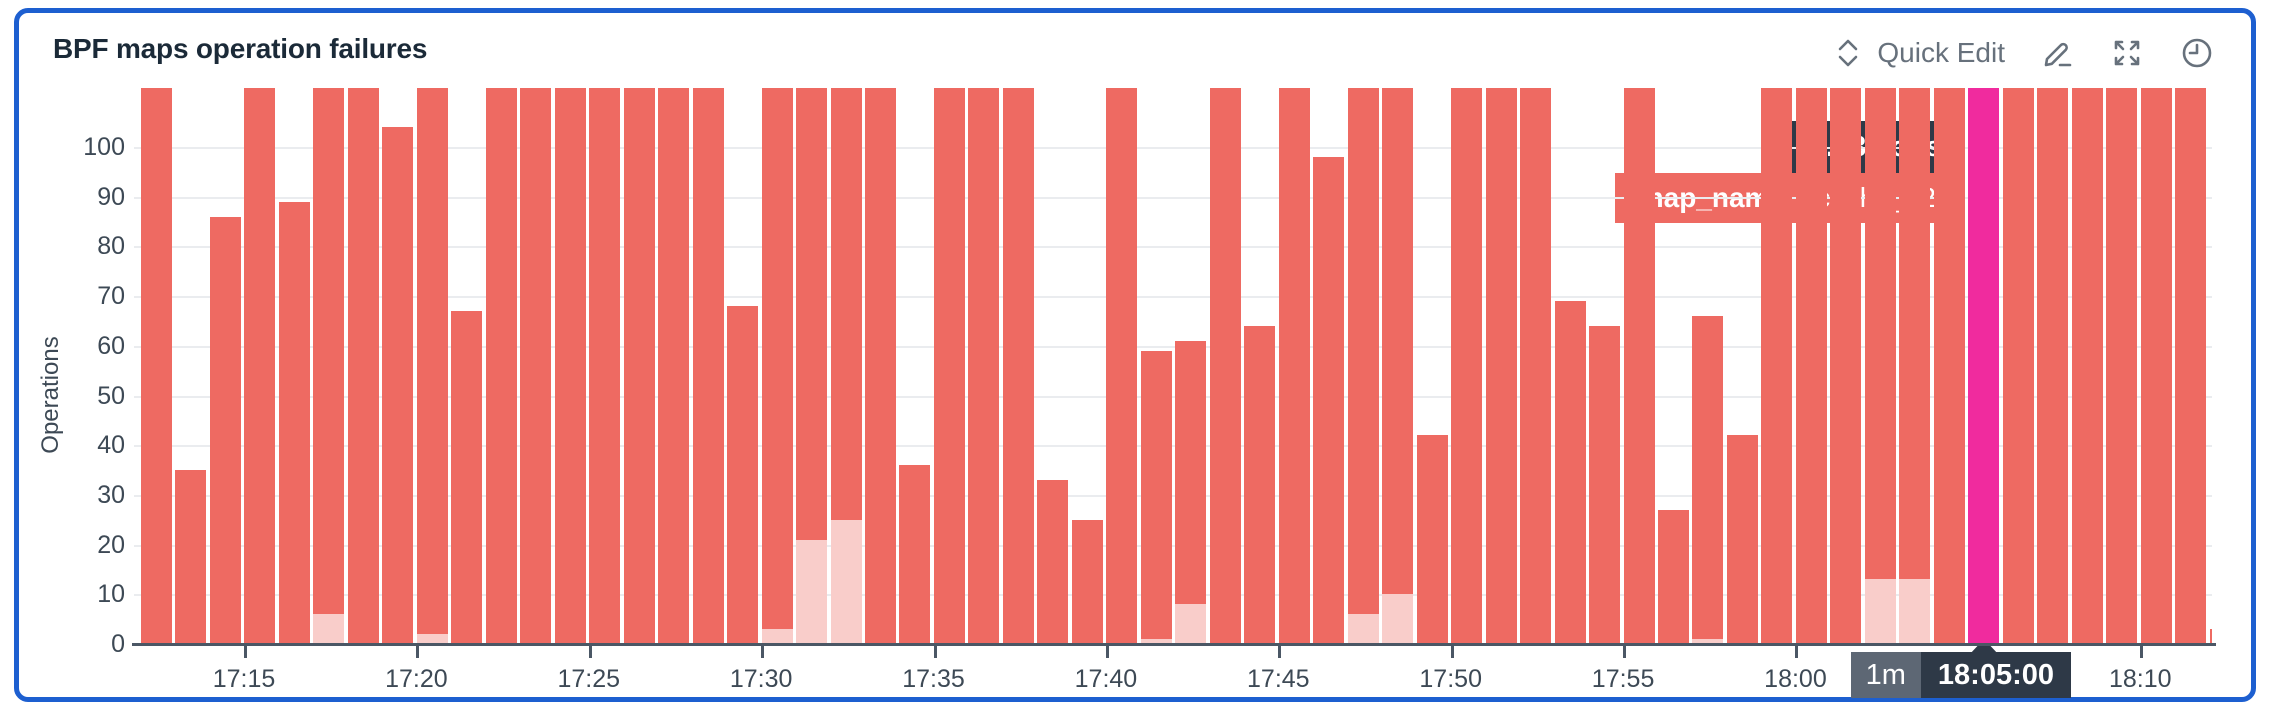 Image resolution: width=2274 pixels, height=714 pixels. I want to click on time-tooltip: 1m 18:05:00, so click(1960, 675).